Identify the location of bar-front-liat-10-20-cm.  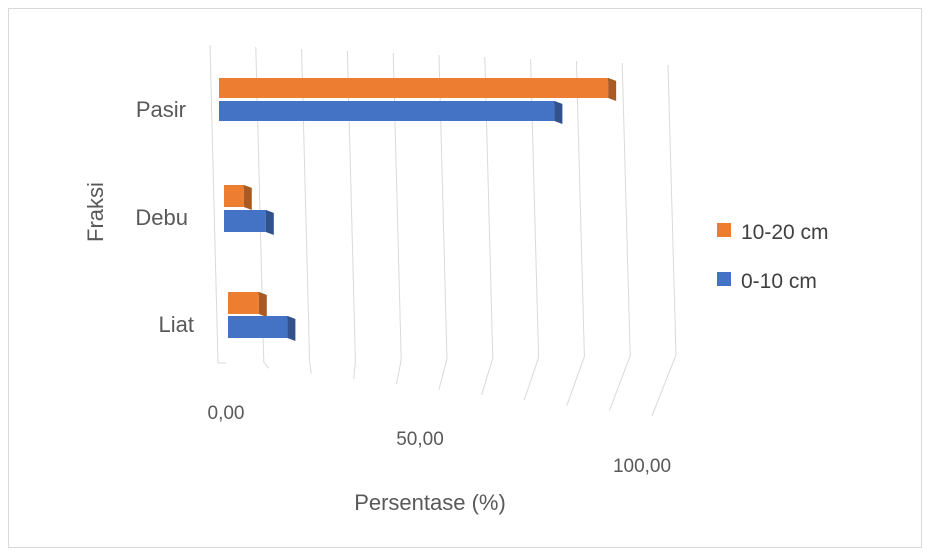
(243, 303).